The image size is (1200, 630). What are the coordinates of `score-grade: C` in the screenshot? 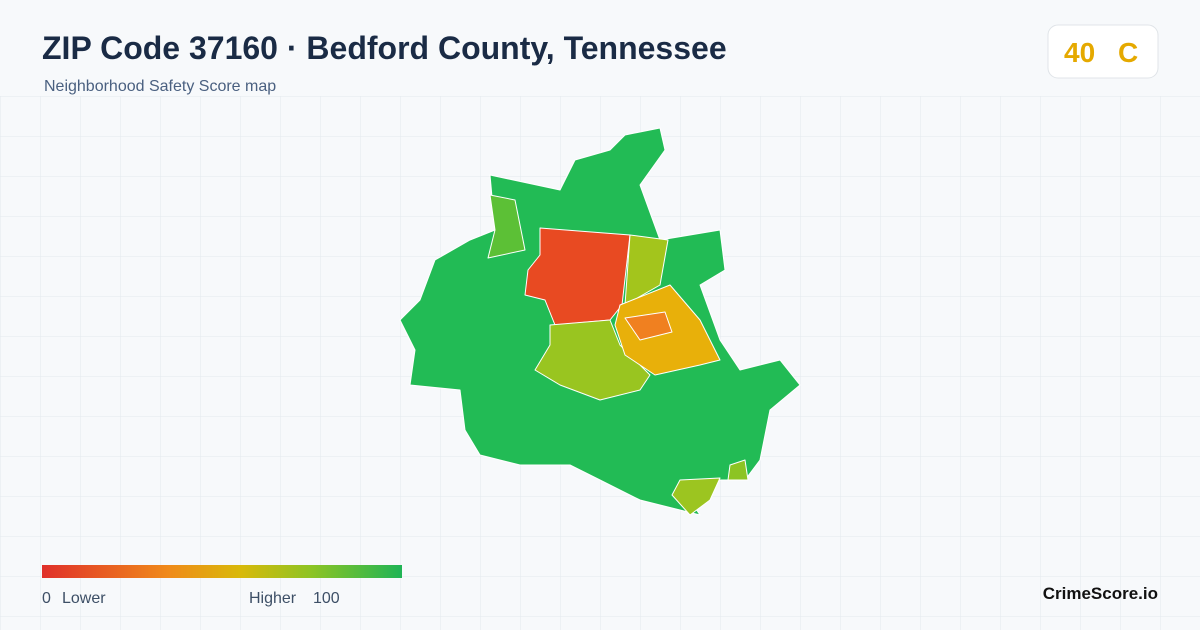 It's located at (1128, 52).